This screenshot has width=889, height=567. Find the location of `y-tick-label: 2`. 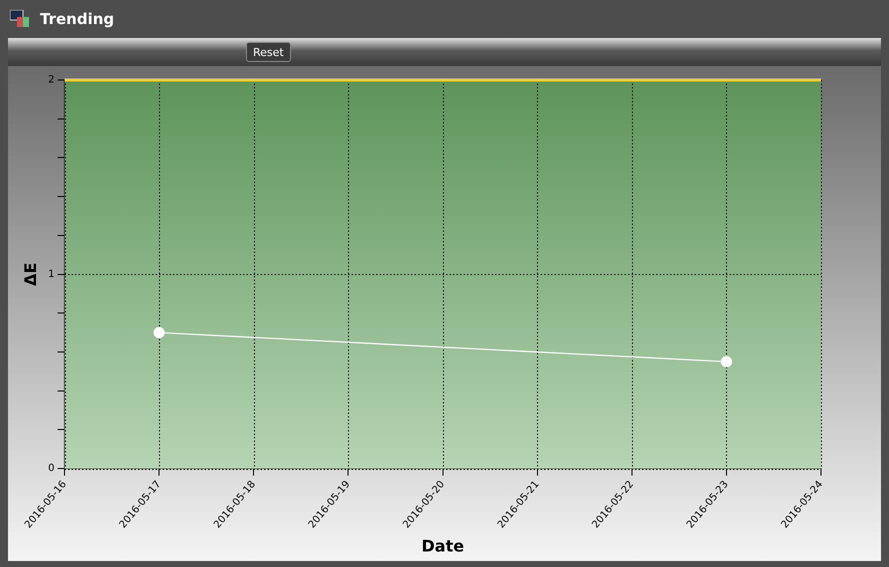

y-tick-label: 2 is located at coordinates (51, 80).